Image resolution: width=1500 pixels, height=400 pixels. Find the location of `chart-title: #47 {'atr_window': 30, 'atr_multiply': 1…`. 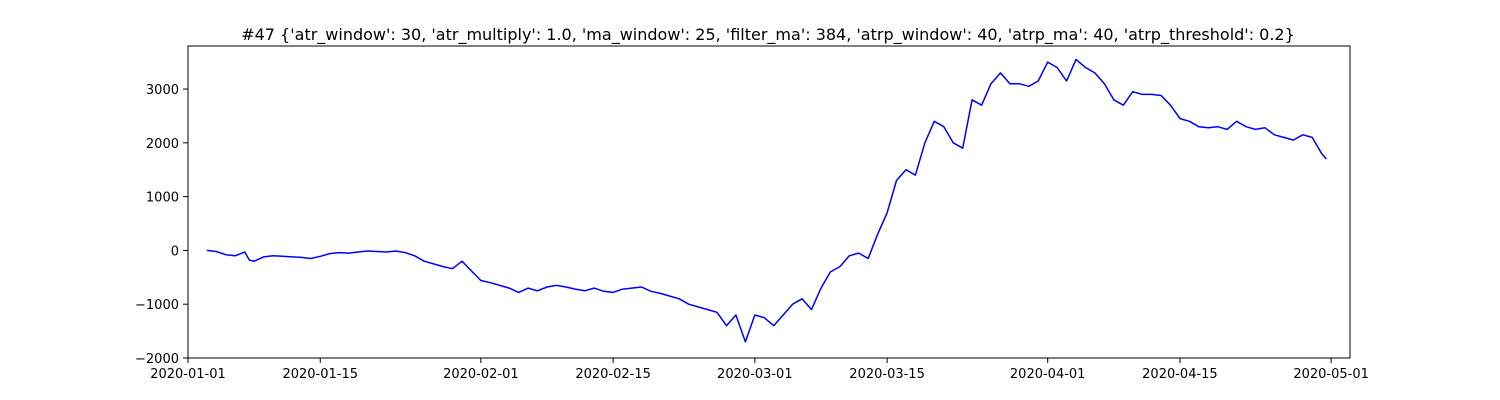

chart-title: #47 {'atr_window': 30, 'atr_multiply': 1… is located at coordinates (768, 35).